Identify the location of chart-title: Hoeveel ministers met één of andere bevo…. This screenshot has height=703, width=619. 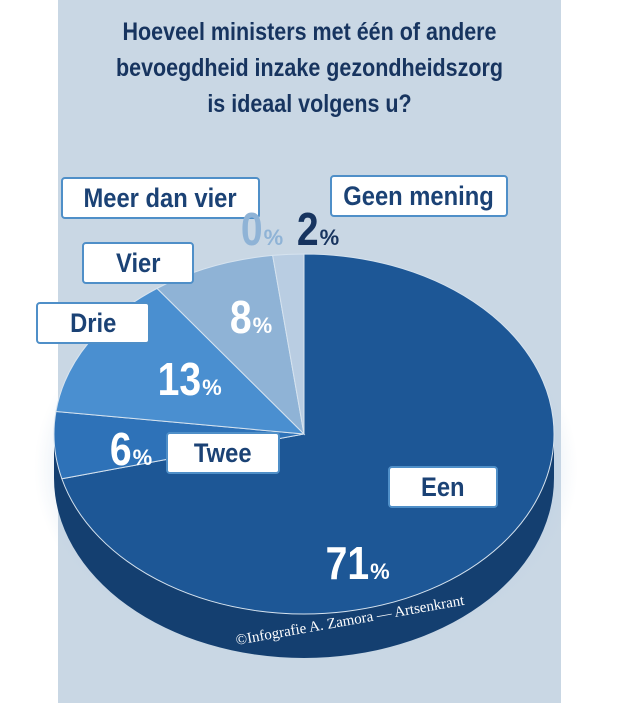
(309, 68).